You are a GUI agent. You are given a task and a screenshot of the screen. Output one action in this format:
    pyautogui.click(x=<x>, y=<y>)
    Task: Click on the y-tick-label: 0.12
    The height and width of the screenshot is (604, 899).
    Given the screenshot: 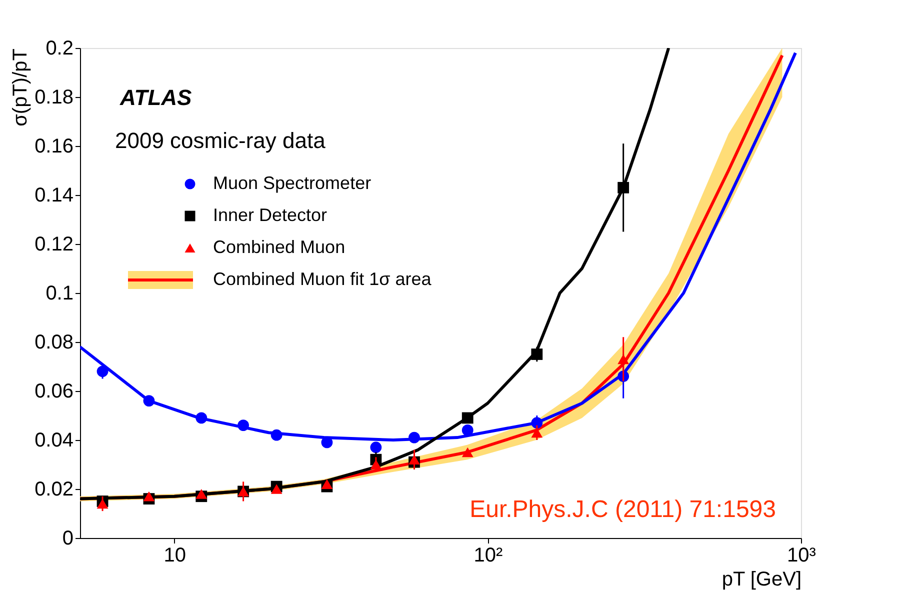 What is the action you would take?
    pyautogui.click(x=54, y=245)
    